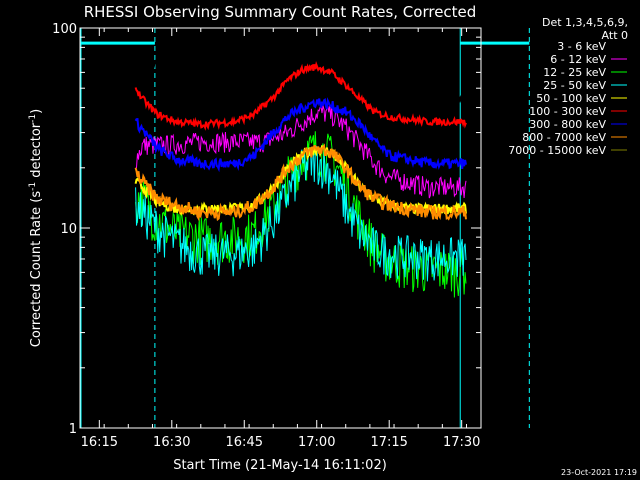 This screenshot has width=640, height=480. What do you see at coordinates (171, 442) in the screenshot?
I see `x-tick-label: 16:30` at bounding box center [171, 442].